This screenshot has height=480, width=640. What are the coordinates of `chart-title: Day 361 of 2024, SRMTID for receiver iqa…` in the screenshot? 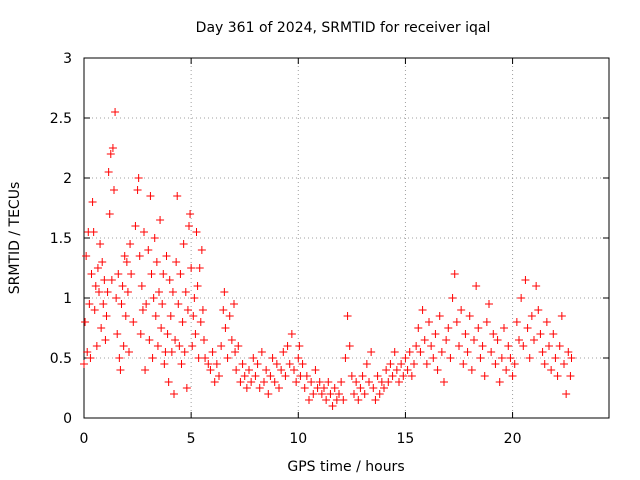 It's located at (343, 28).